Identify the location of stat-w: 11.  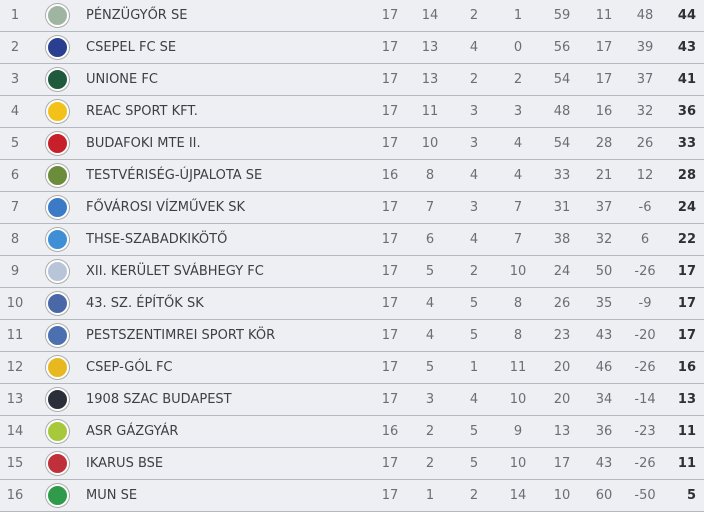
(430, 111).